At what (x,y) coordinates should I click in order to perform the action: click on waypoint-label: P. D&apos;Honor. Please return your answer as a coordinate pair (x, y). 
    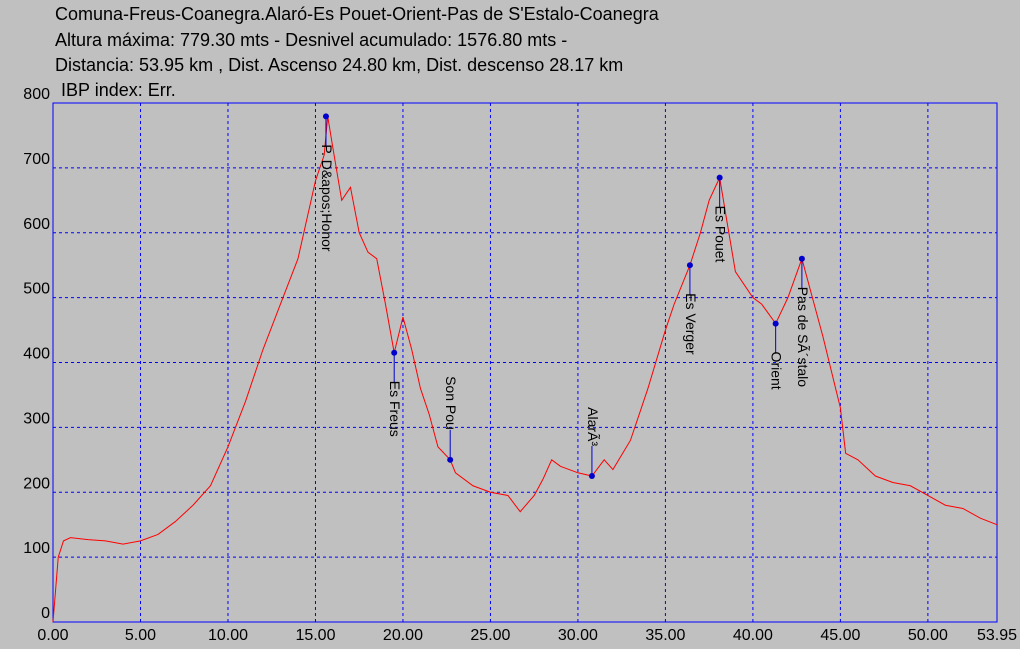
    Looking at the image, I should click on (327, 197).